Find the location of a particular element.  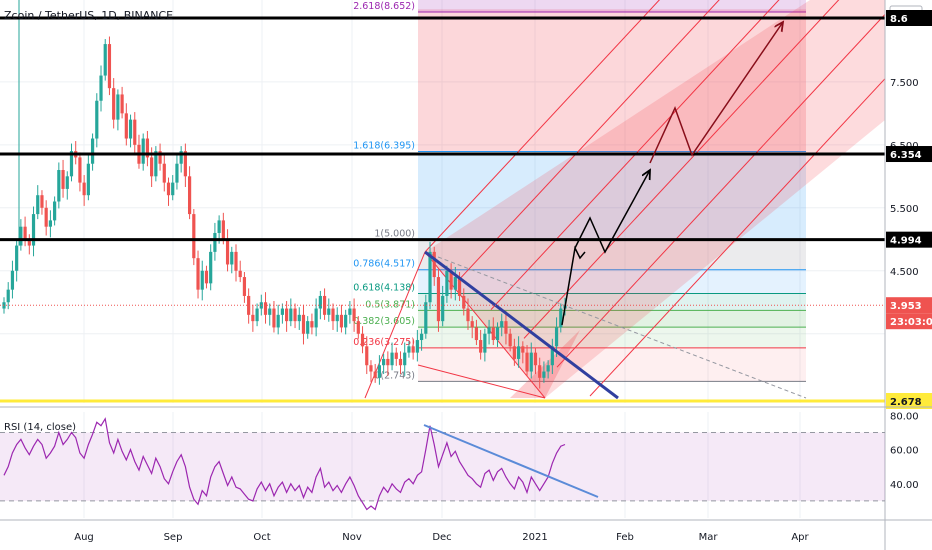

level-2-678-label-bg is located at coordinates (909, 401).